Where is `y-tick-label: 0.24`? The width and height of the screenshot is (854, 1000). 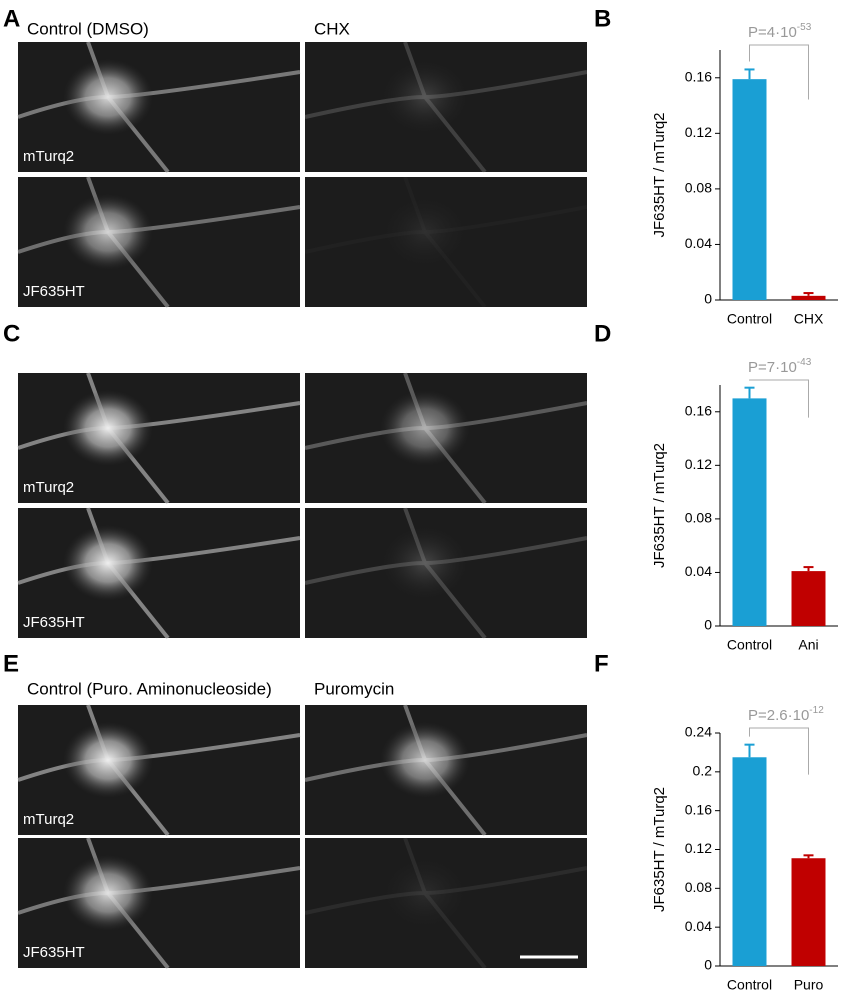
y-tick-label: 0.24 is located at coordinates (698, 732).